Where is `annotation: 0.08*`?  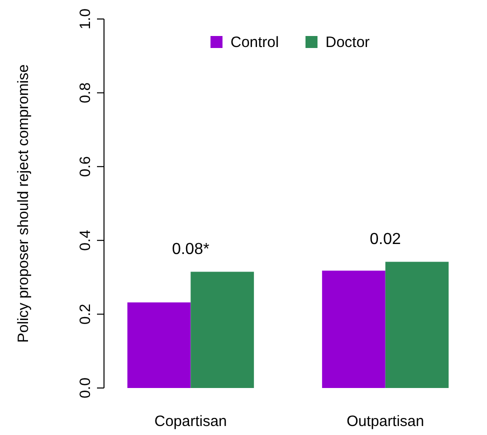
annotation: 0.08* is located at coordinates (191, 249).